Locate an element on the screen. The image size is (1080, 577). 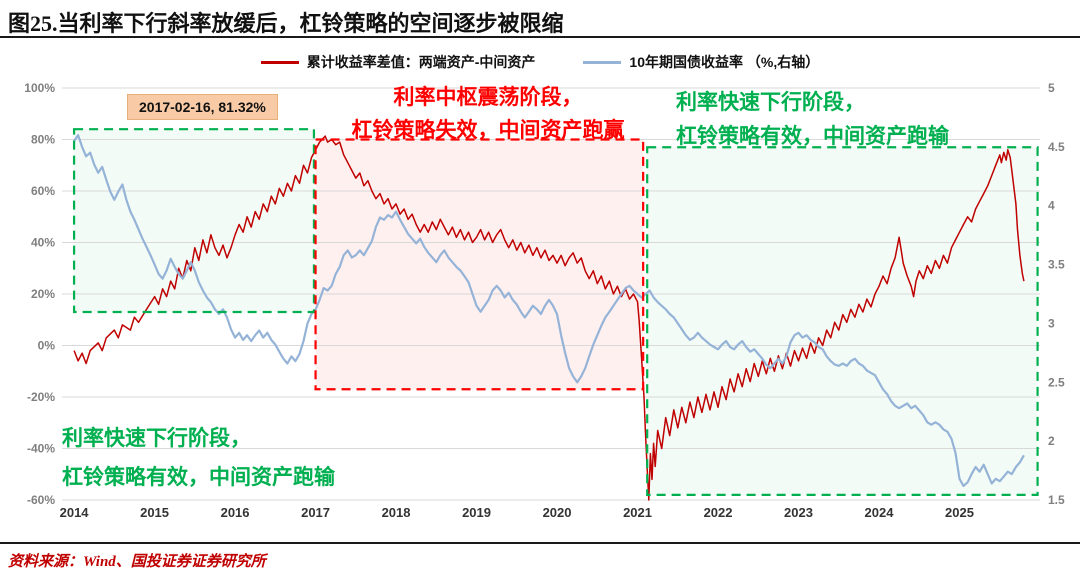
right-axis-tick: 3.5 is located at coordinates (1056, 265).